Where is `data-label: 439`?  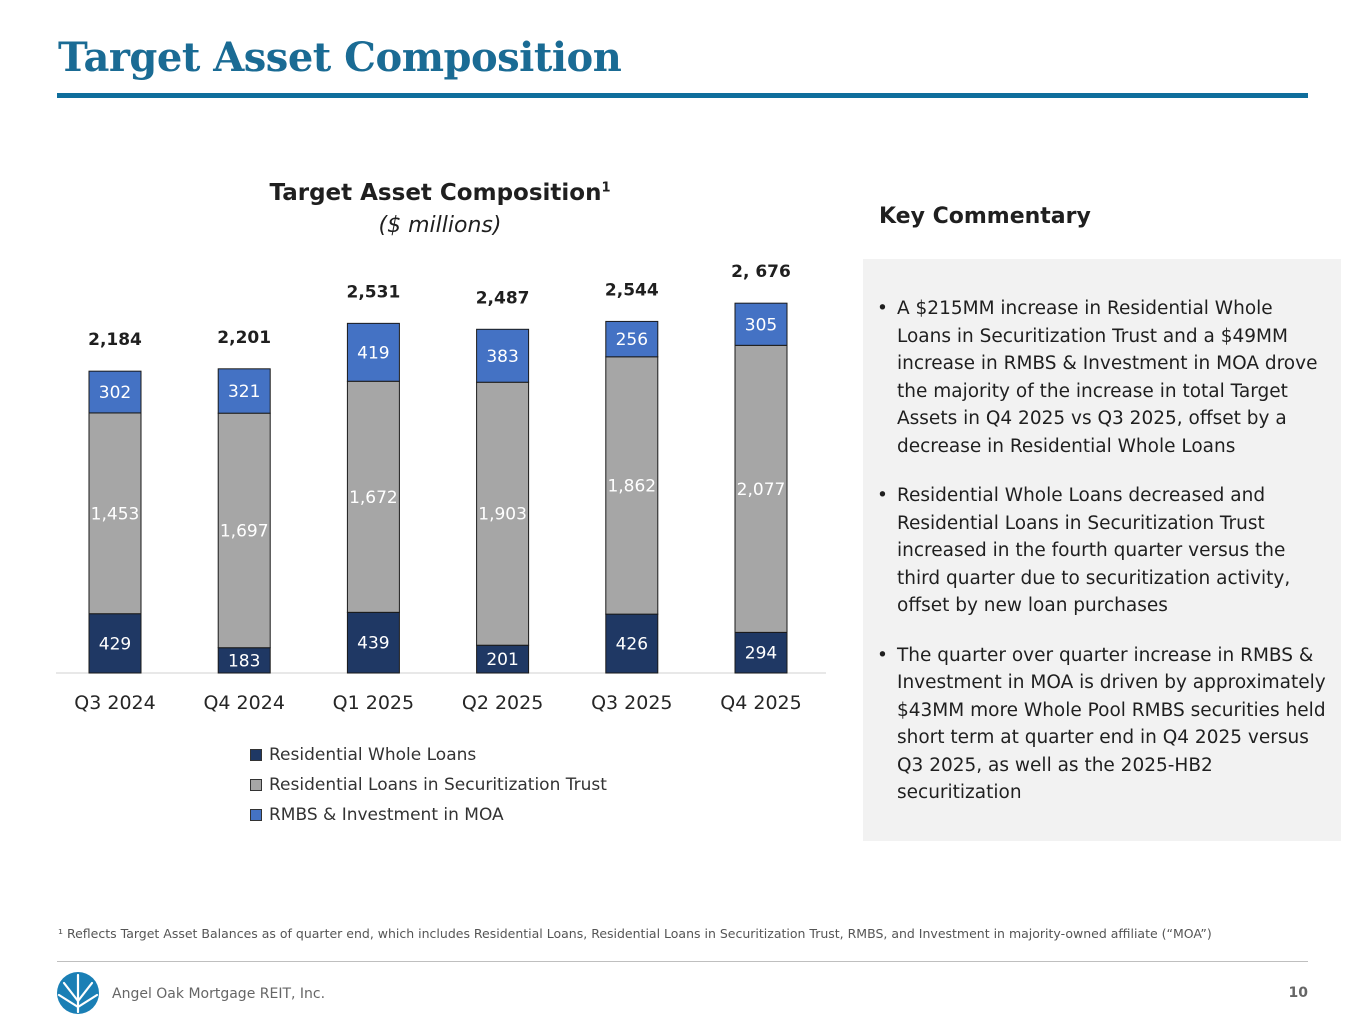 data-label: 439 is located at coordinates (373, 644).